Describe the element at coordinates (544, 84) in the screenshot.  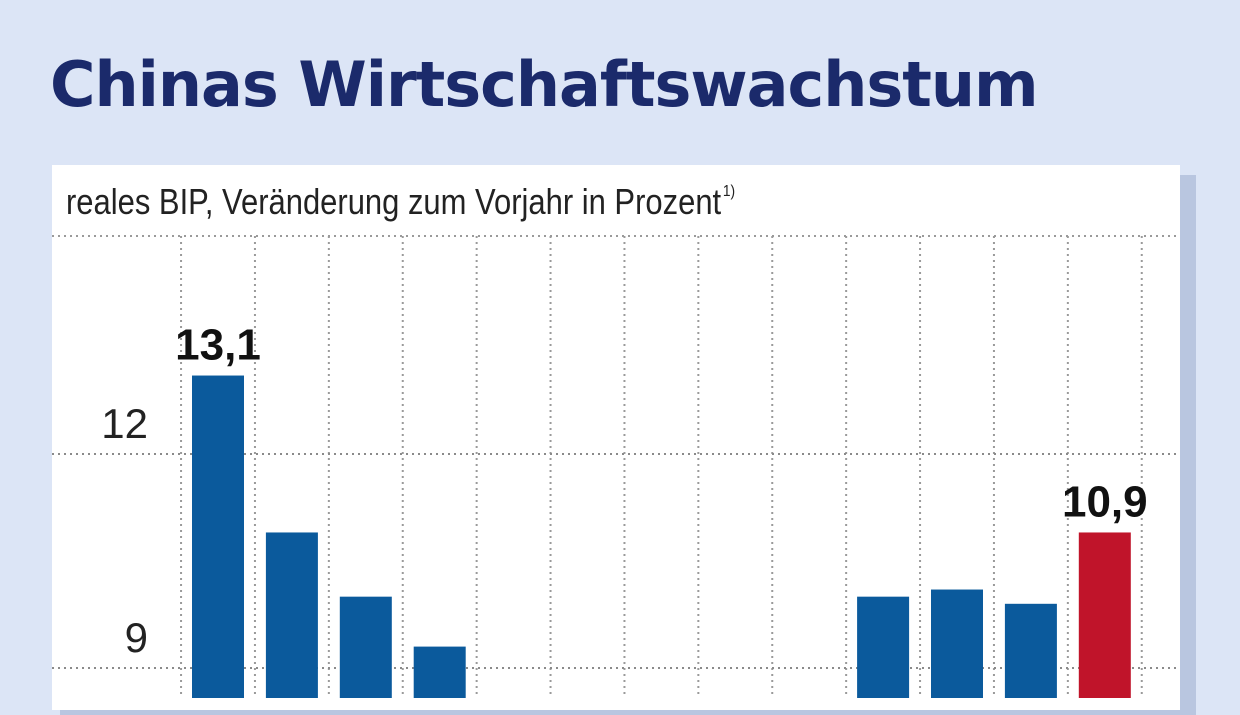
I see `chart-title: Chinas Wirtschaftswachstum` at that location.